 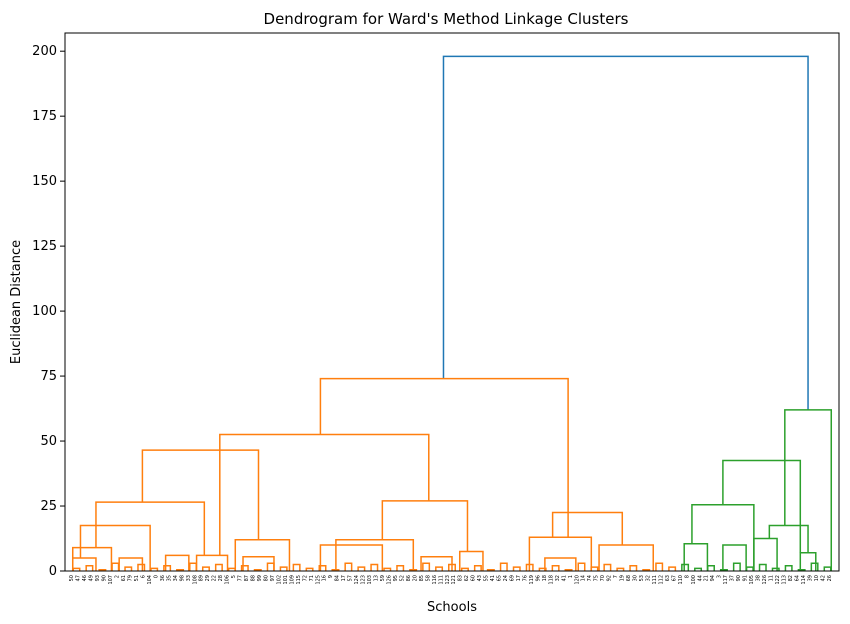 What do you see at coordinates (377, 578) in the screenshot?
I see `leaf-label: 13` at bounding box center [377, 578].